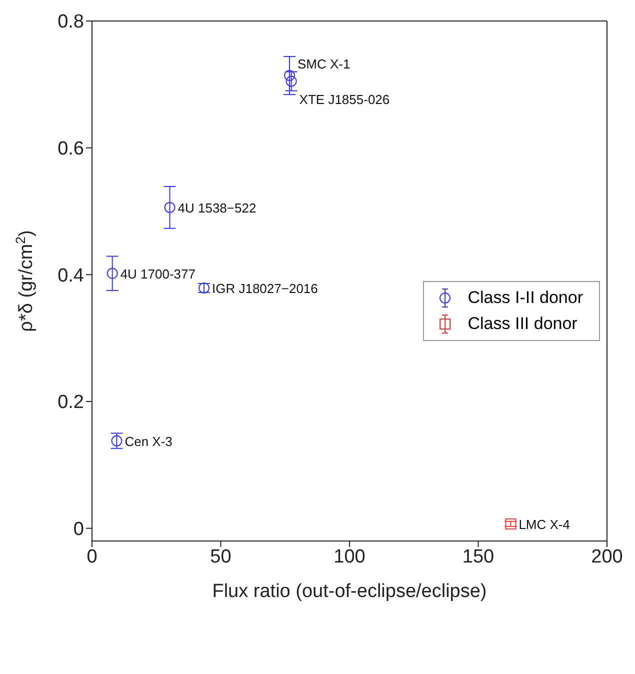  Describe the element at coordinates (158, 274) in the screenshot. I see `annotation: 4U 1700-377` at that location.